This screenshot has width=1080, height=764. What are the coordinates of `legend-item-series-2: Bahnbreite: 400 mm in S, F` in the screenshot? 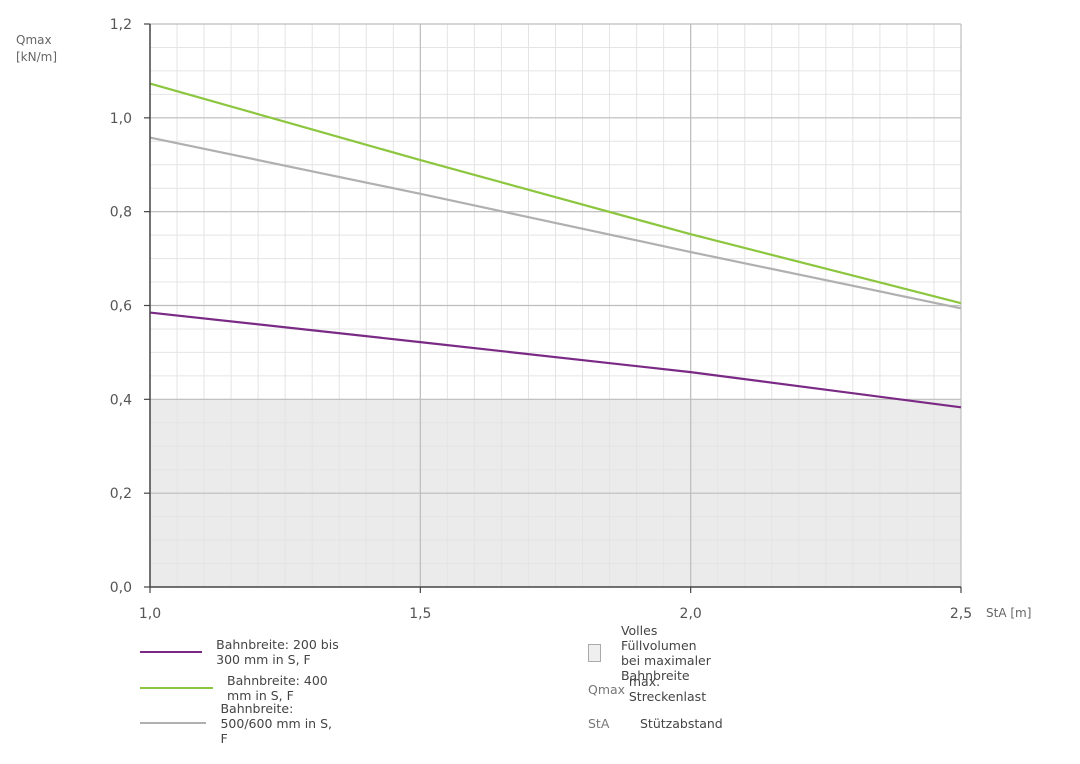 It's located at (239, 688).